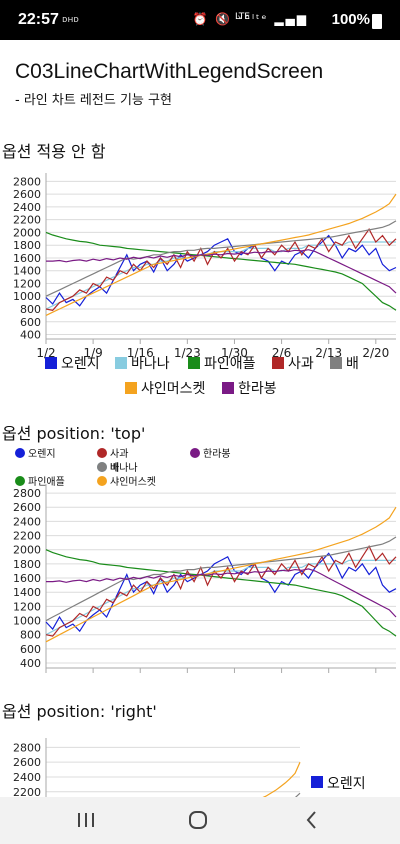 The width and height of the screenshot is (400, 844). I want to click on network-type: LTE, so click(242, 17).